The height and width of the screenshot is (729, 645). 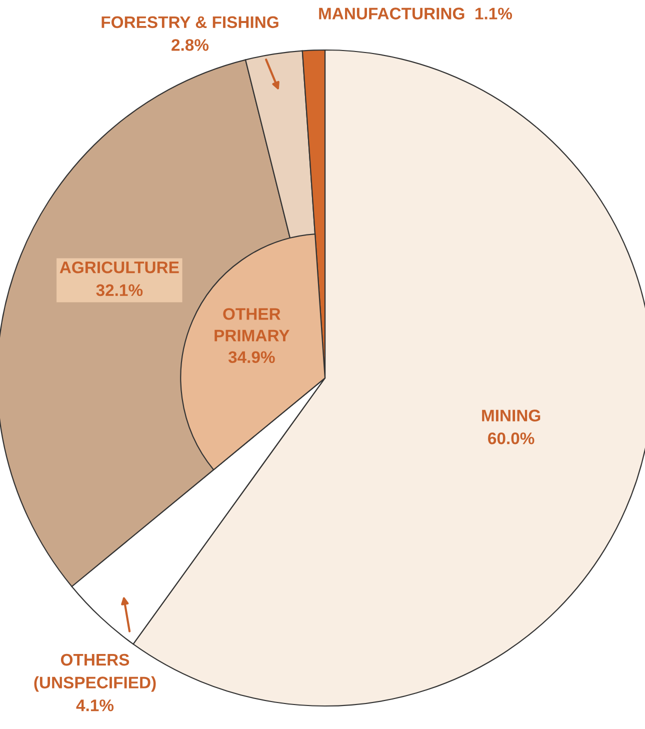 What do you see at coordinates (119, 290) in the screenshot?
I see `data-label: 32.1%` at bounding box center [119, 290].